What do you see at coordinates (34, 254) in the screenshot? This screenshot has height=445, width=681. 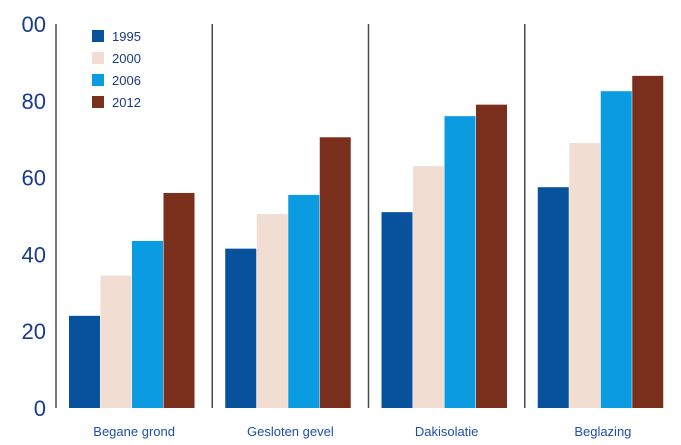 I see `y-tick-label: 40` at bounding box center [34, 254].